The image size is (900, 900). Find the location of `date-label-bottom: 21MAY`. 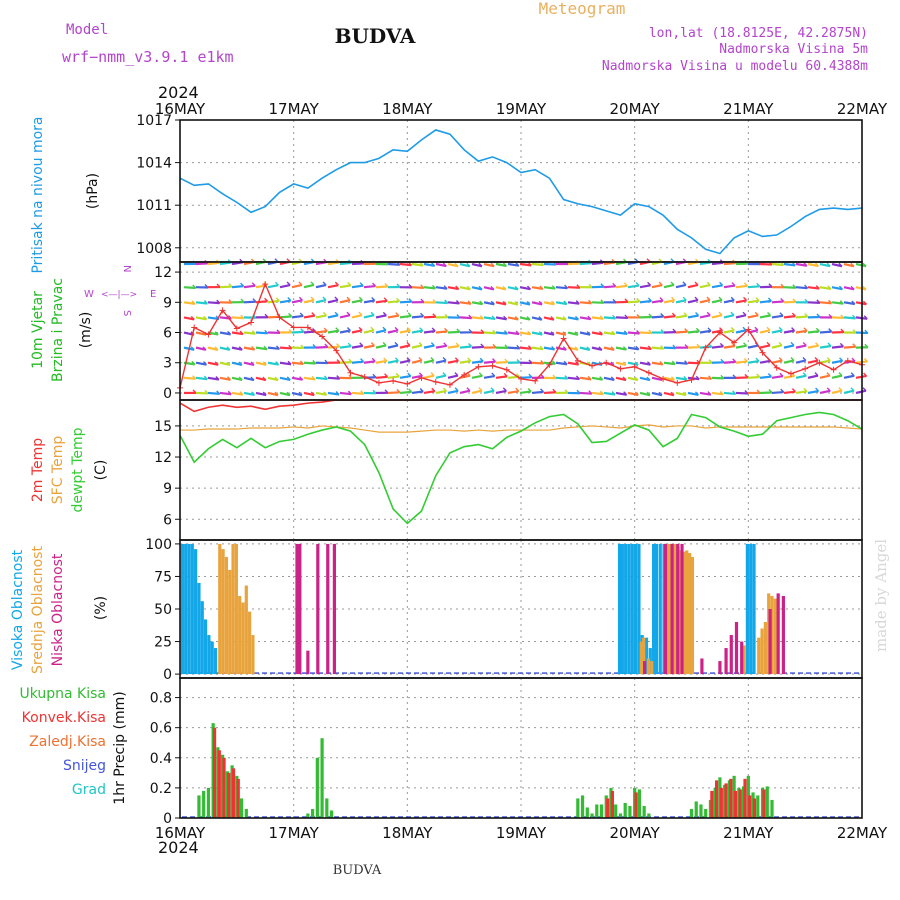

date-label-bottom: 21MAY is located at coordinates (748, 833).